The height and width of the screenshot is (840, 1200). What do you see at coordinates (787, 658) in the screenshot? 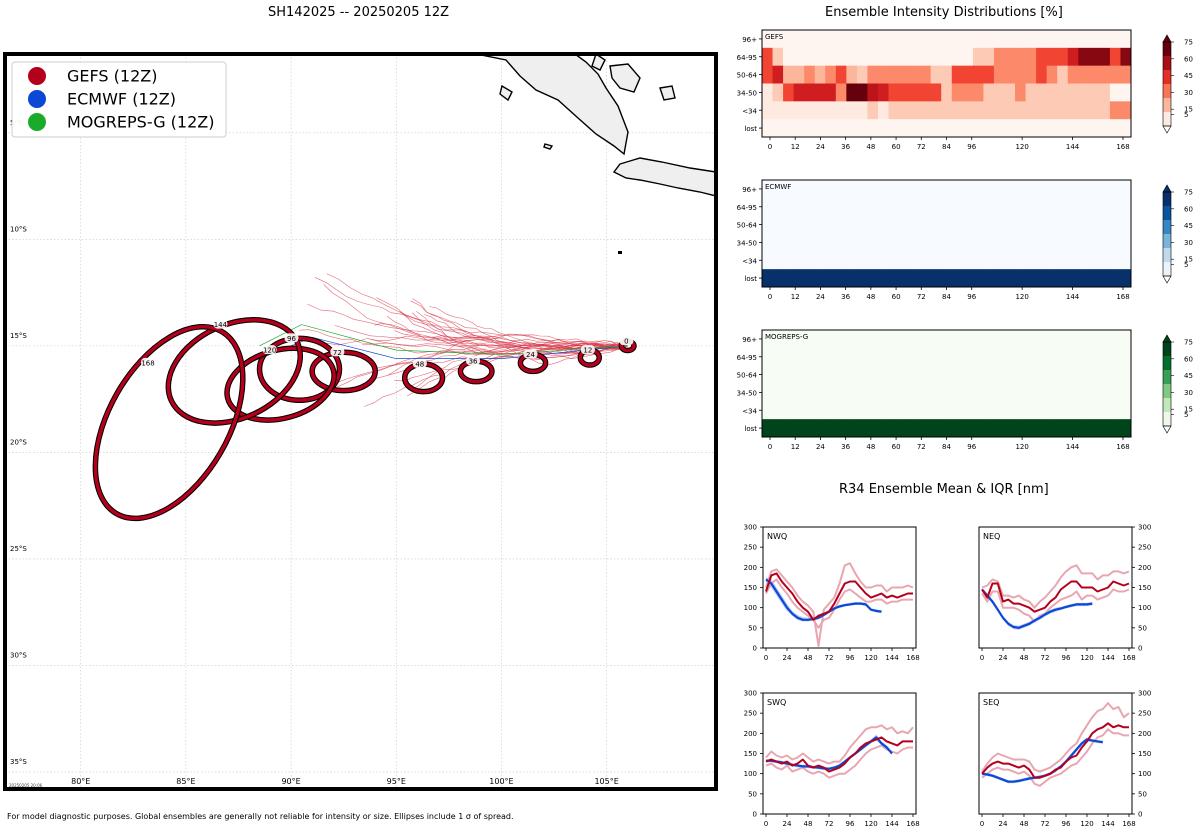
I see `x-tick-label: 24` at bounding box center [787, 658].